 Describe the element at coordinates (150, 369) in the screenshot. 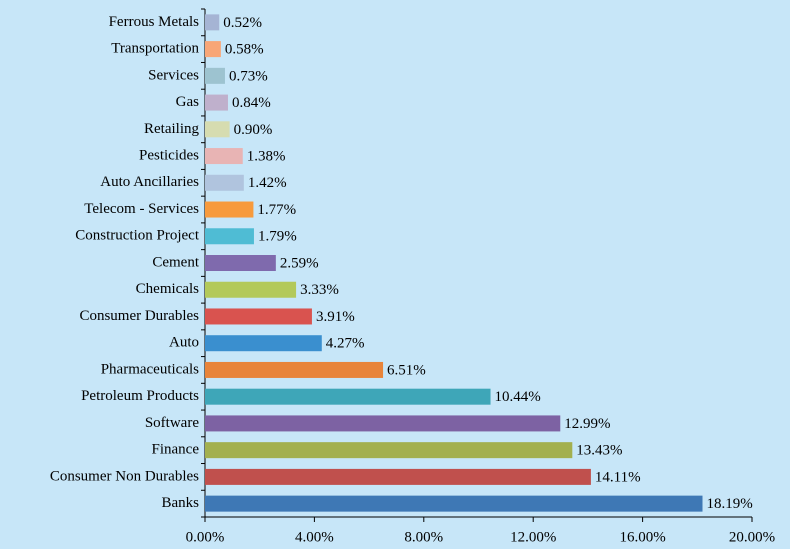

I see `y-tick-label: Pharmaceuticals` at that location.